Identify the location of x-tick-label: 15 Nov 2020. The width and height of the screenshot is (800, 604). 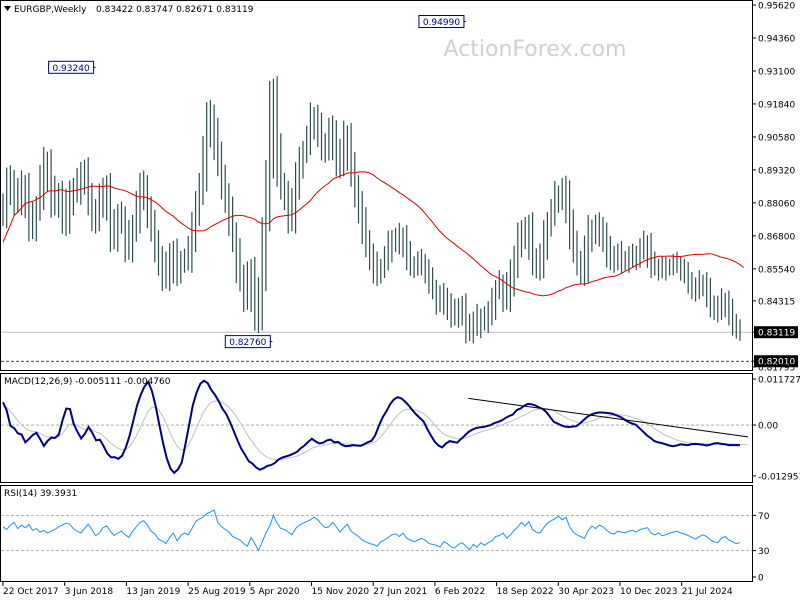
(341, 592).